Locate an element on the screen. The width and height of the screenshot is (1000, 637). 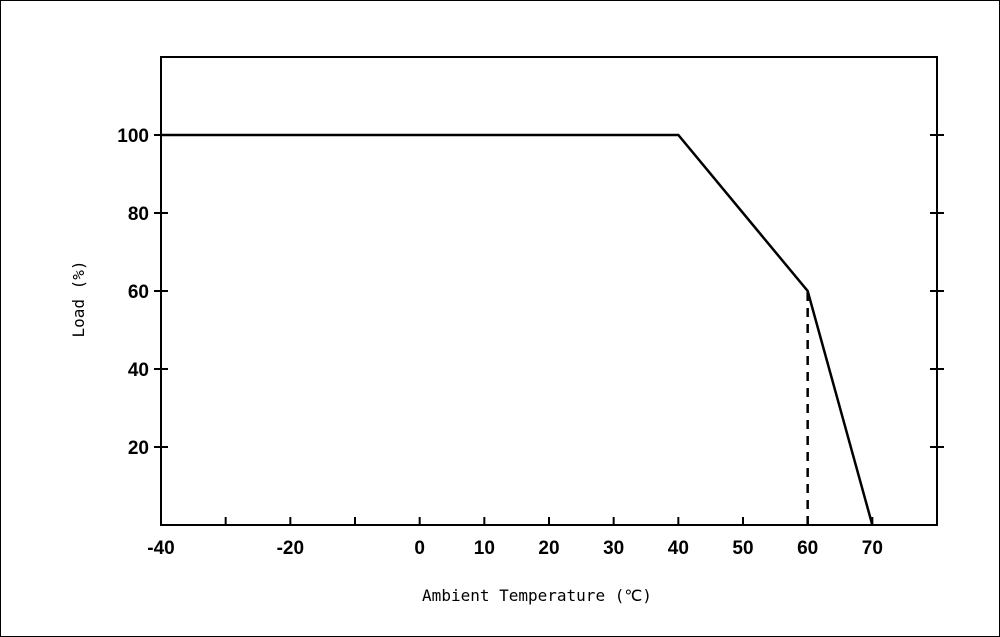
x-tick-label: 40 is located at coordinates (678, 548).